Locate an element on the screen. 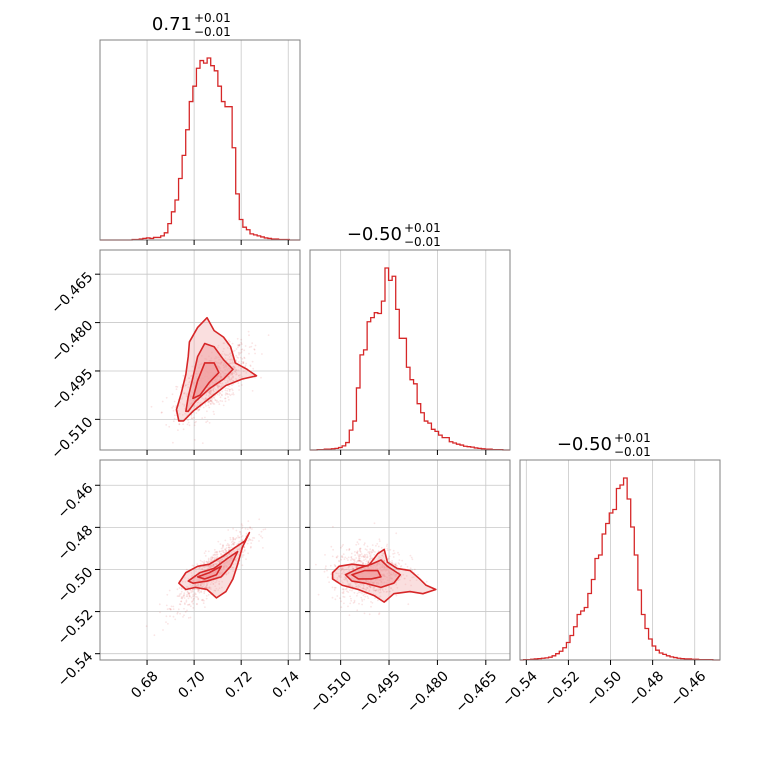 The height and width of the screenshot is (760, 760). y-tick-label: −0.495 is located at coordinates (72, 390).